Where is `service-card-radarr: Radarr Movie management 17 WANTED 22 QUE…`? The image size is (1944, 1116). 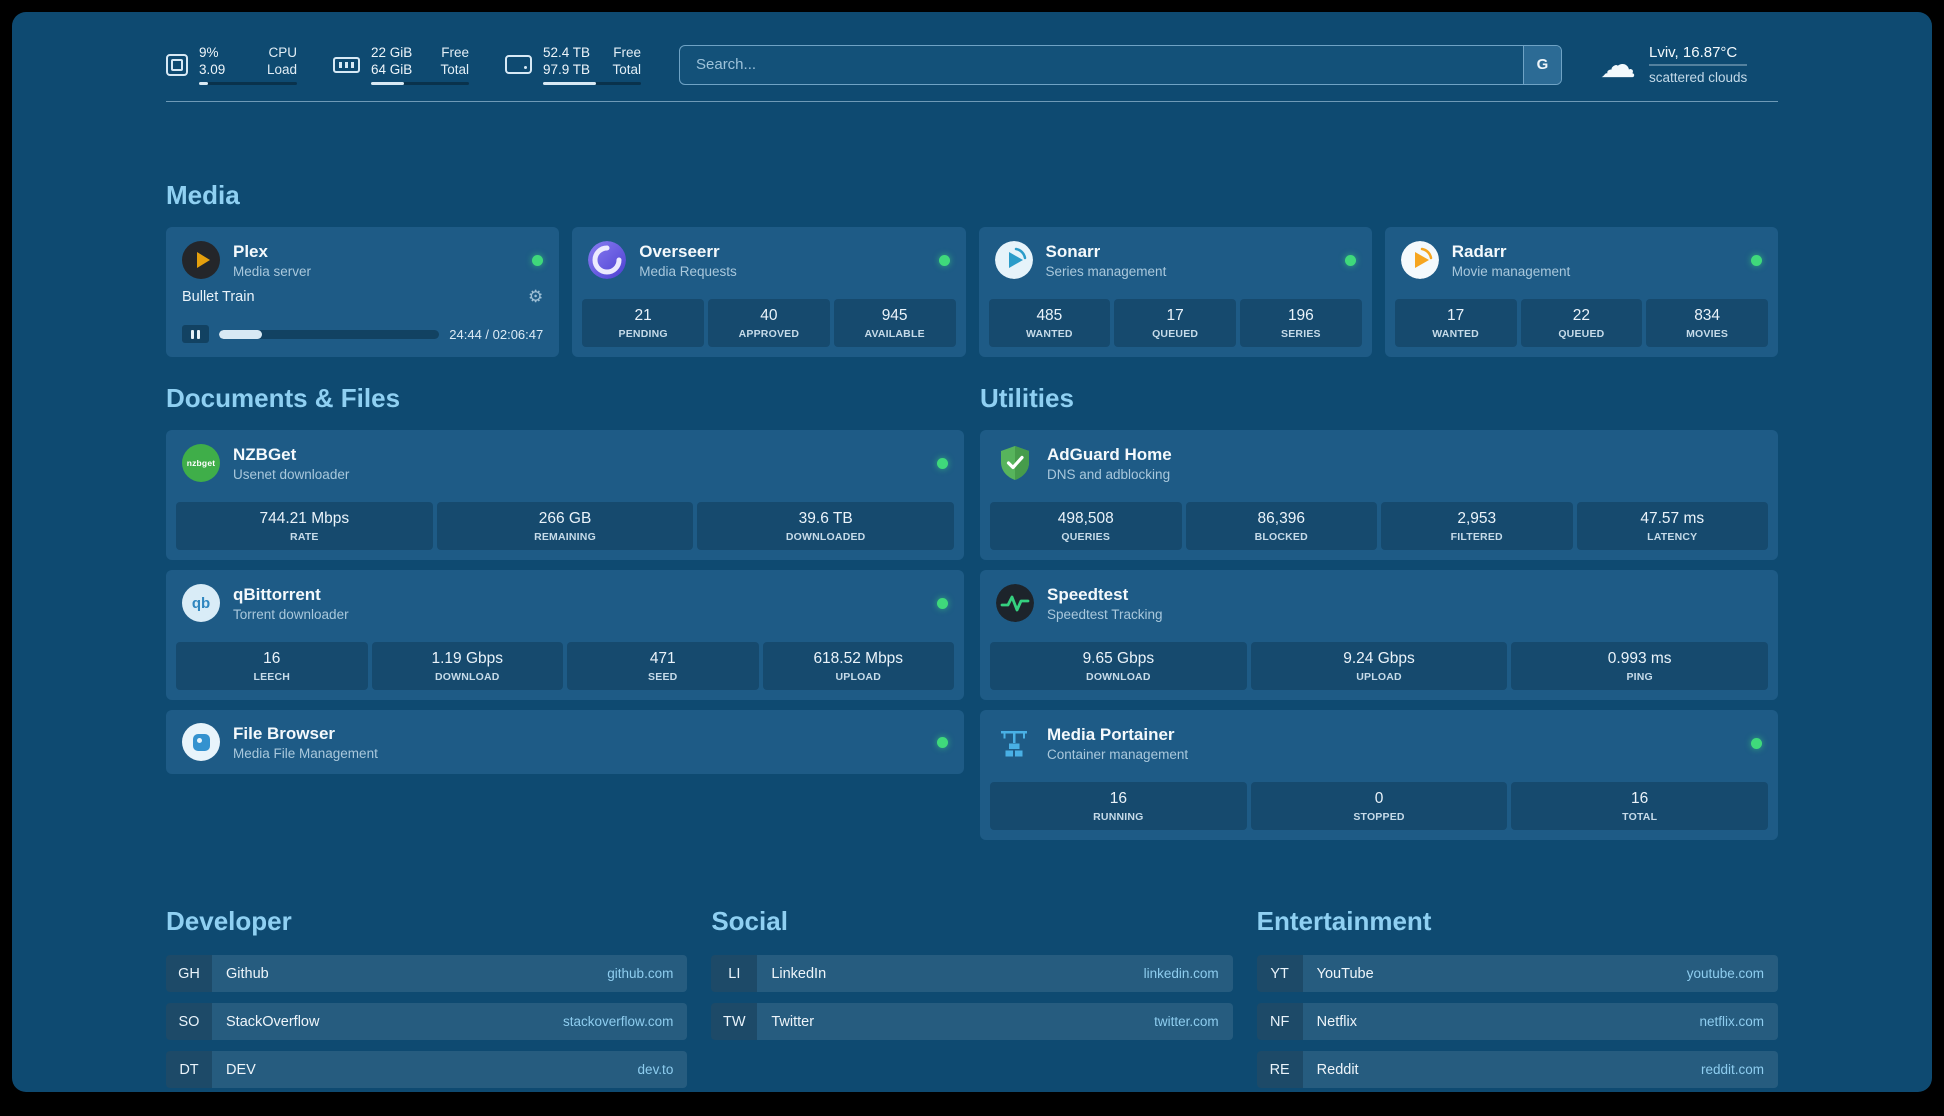 service-card-radarr: Radarr Movie management 17 WANTED 22 QUE… is located at coordinates (1581, 292).